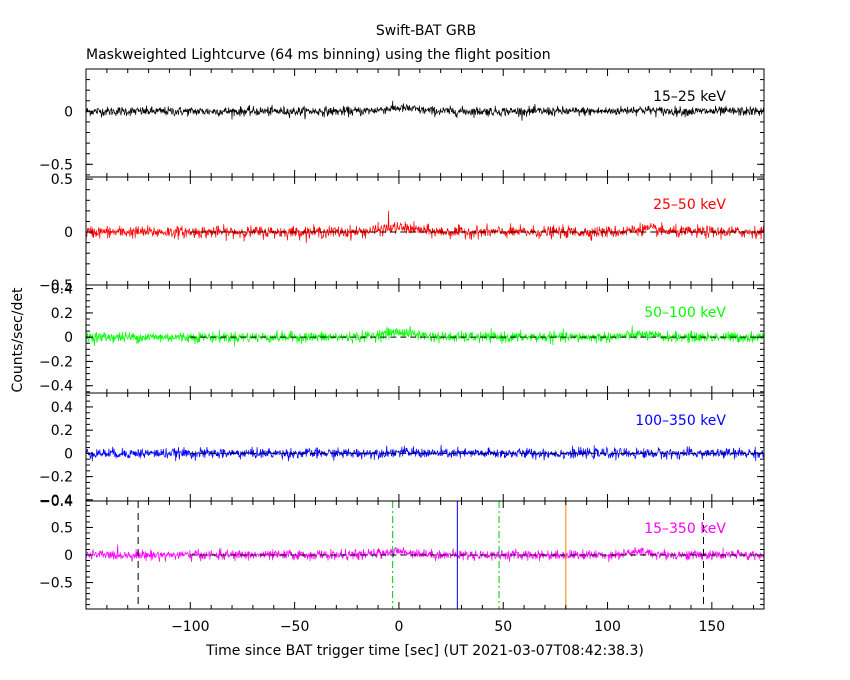 This screenshot has height=680, width=850. Describe the element at coordinates (685, 313) in the screenshot. I see `band-label: 50–100 keV` at that location.